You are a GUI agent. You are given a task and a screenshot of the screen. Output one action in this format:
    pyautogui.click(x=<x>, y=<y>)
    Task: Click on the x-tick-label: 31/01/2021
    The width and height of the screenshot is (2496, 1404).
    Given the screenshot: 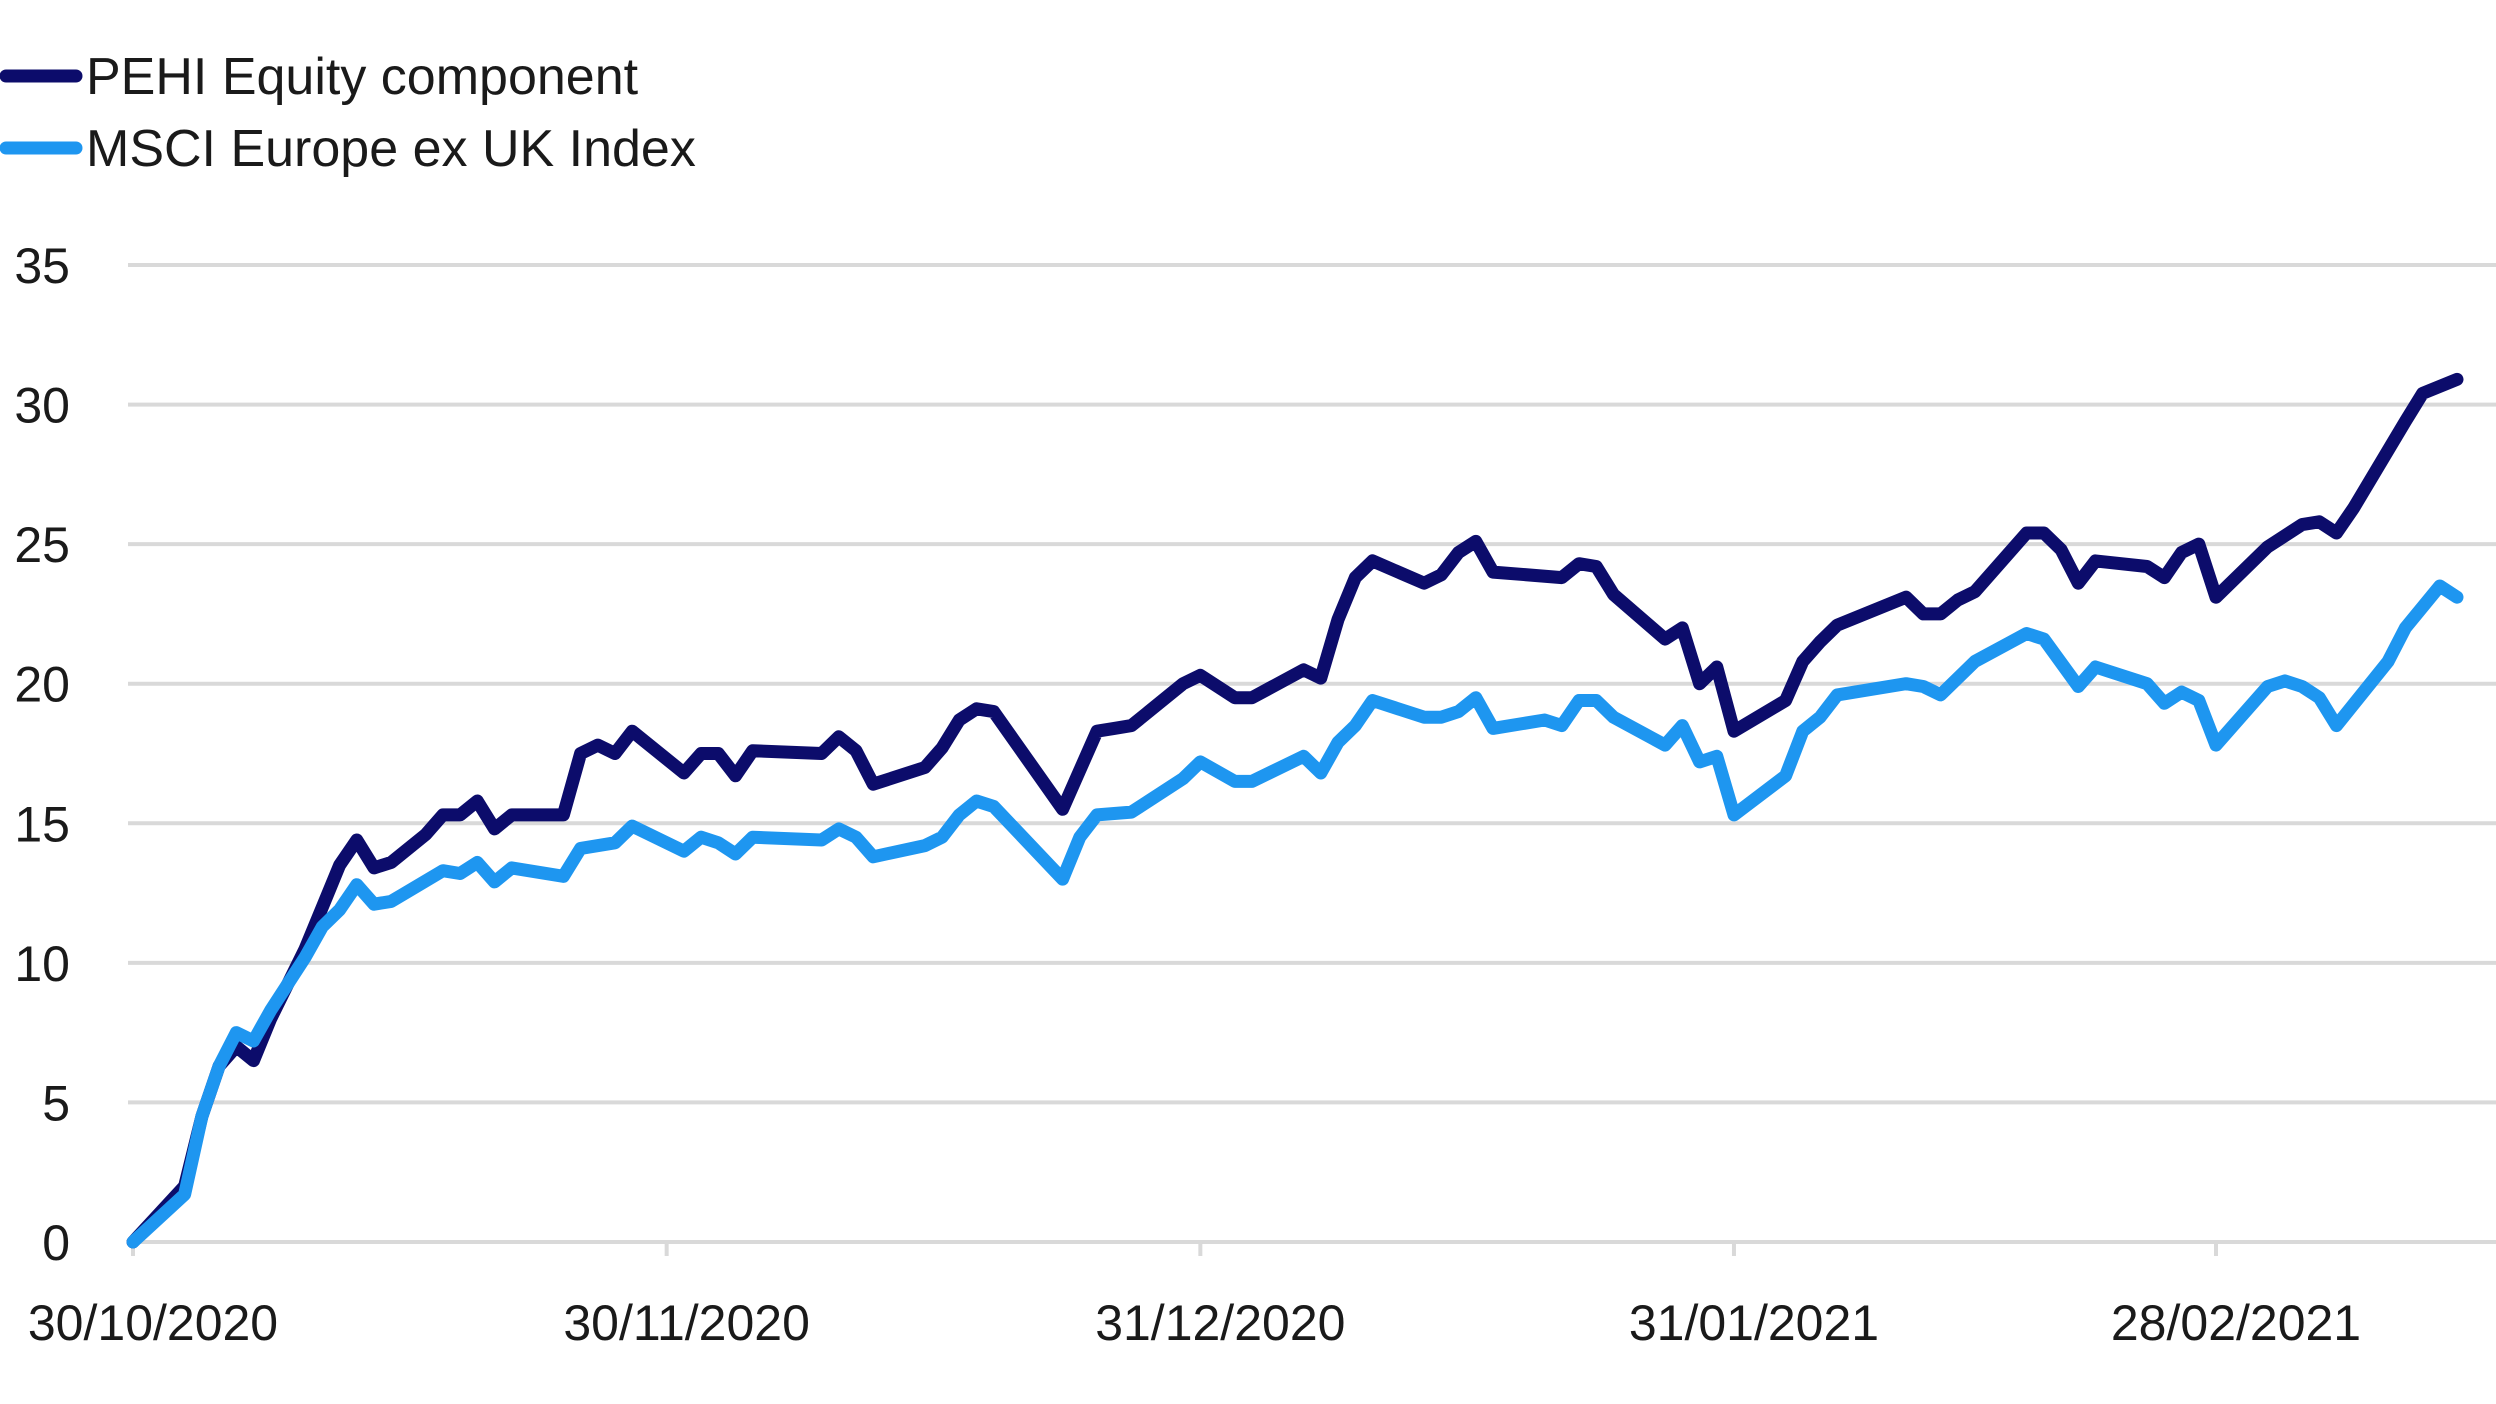 What is the action you would take?
    pyautogui.click(x=1754, y=1323)
    